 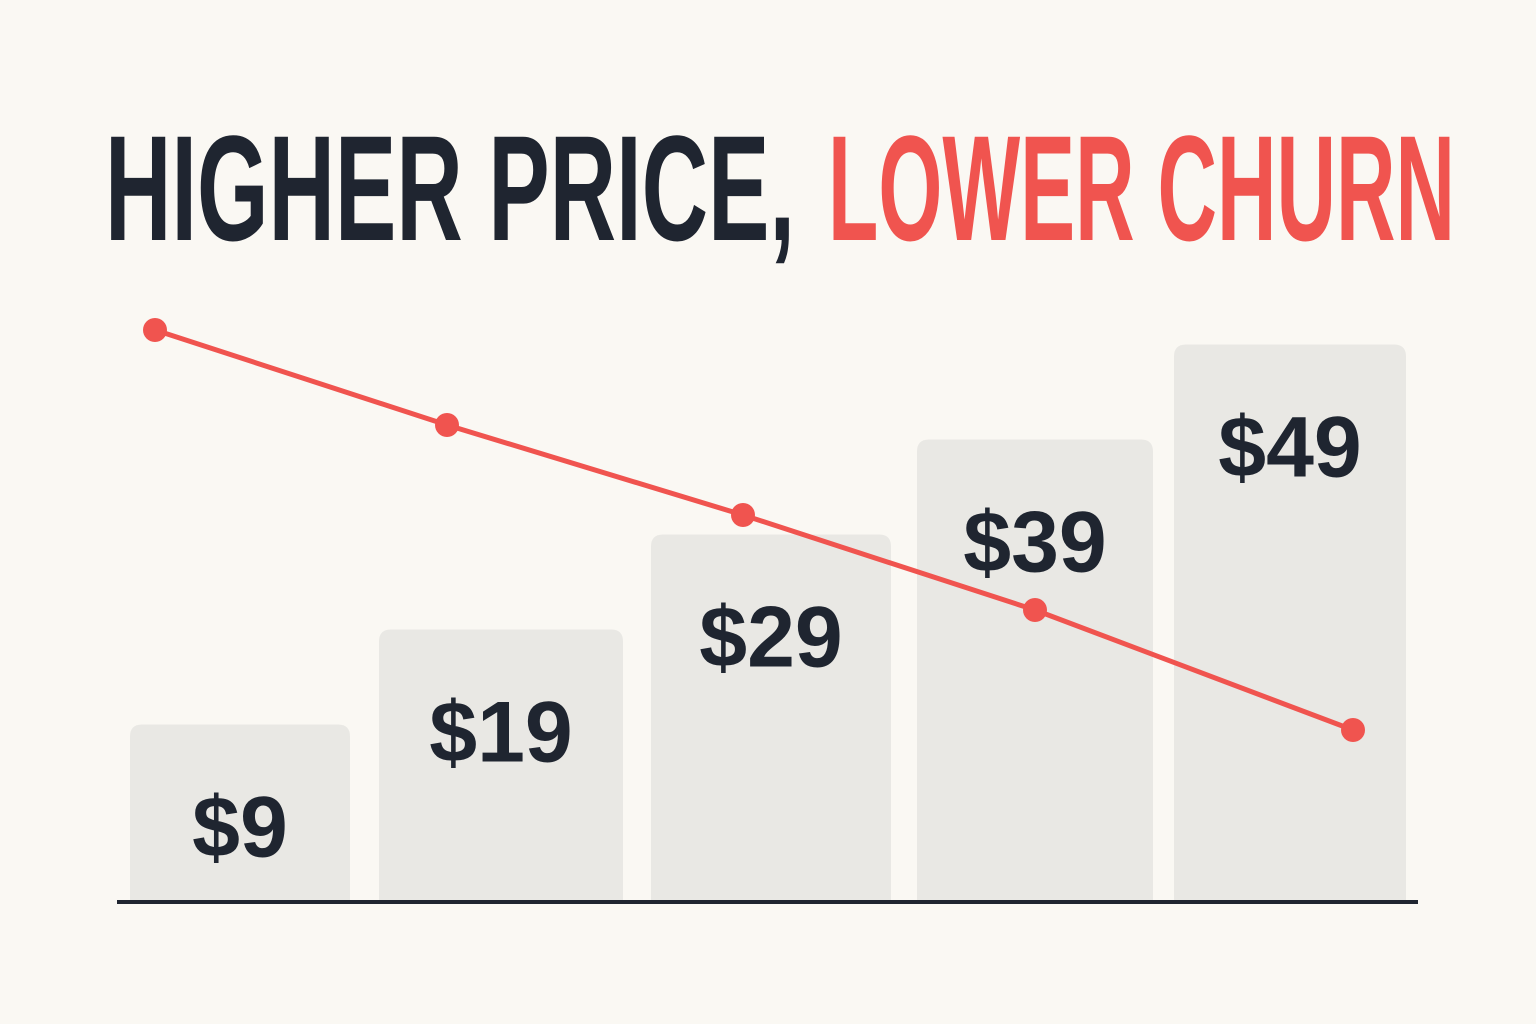 I want to click on bar-value-label: $49, so click(x=1290, y=448).